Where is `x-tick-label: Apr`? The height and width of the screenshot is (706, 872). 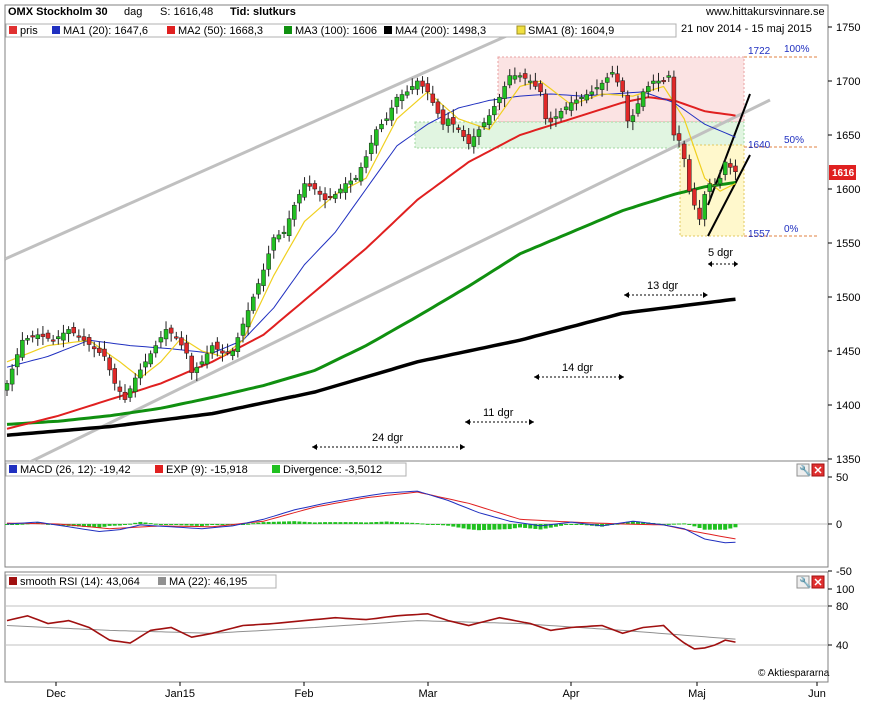 x-tick-label: Apr is located at coordinates (570, 694).